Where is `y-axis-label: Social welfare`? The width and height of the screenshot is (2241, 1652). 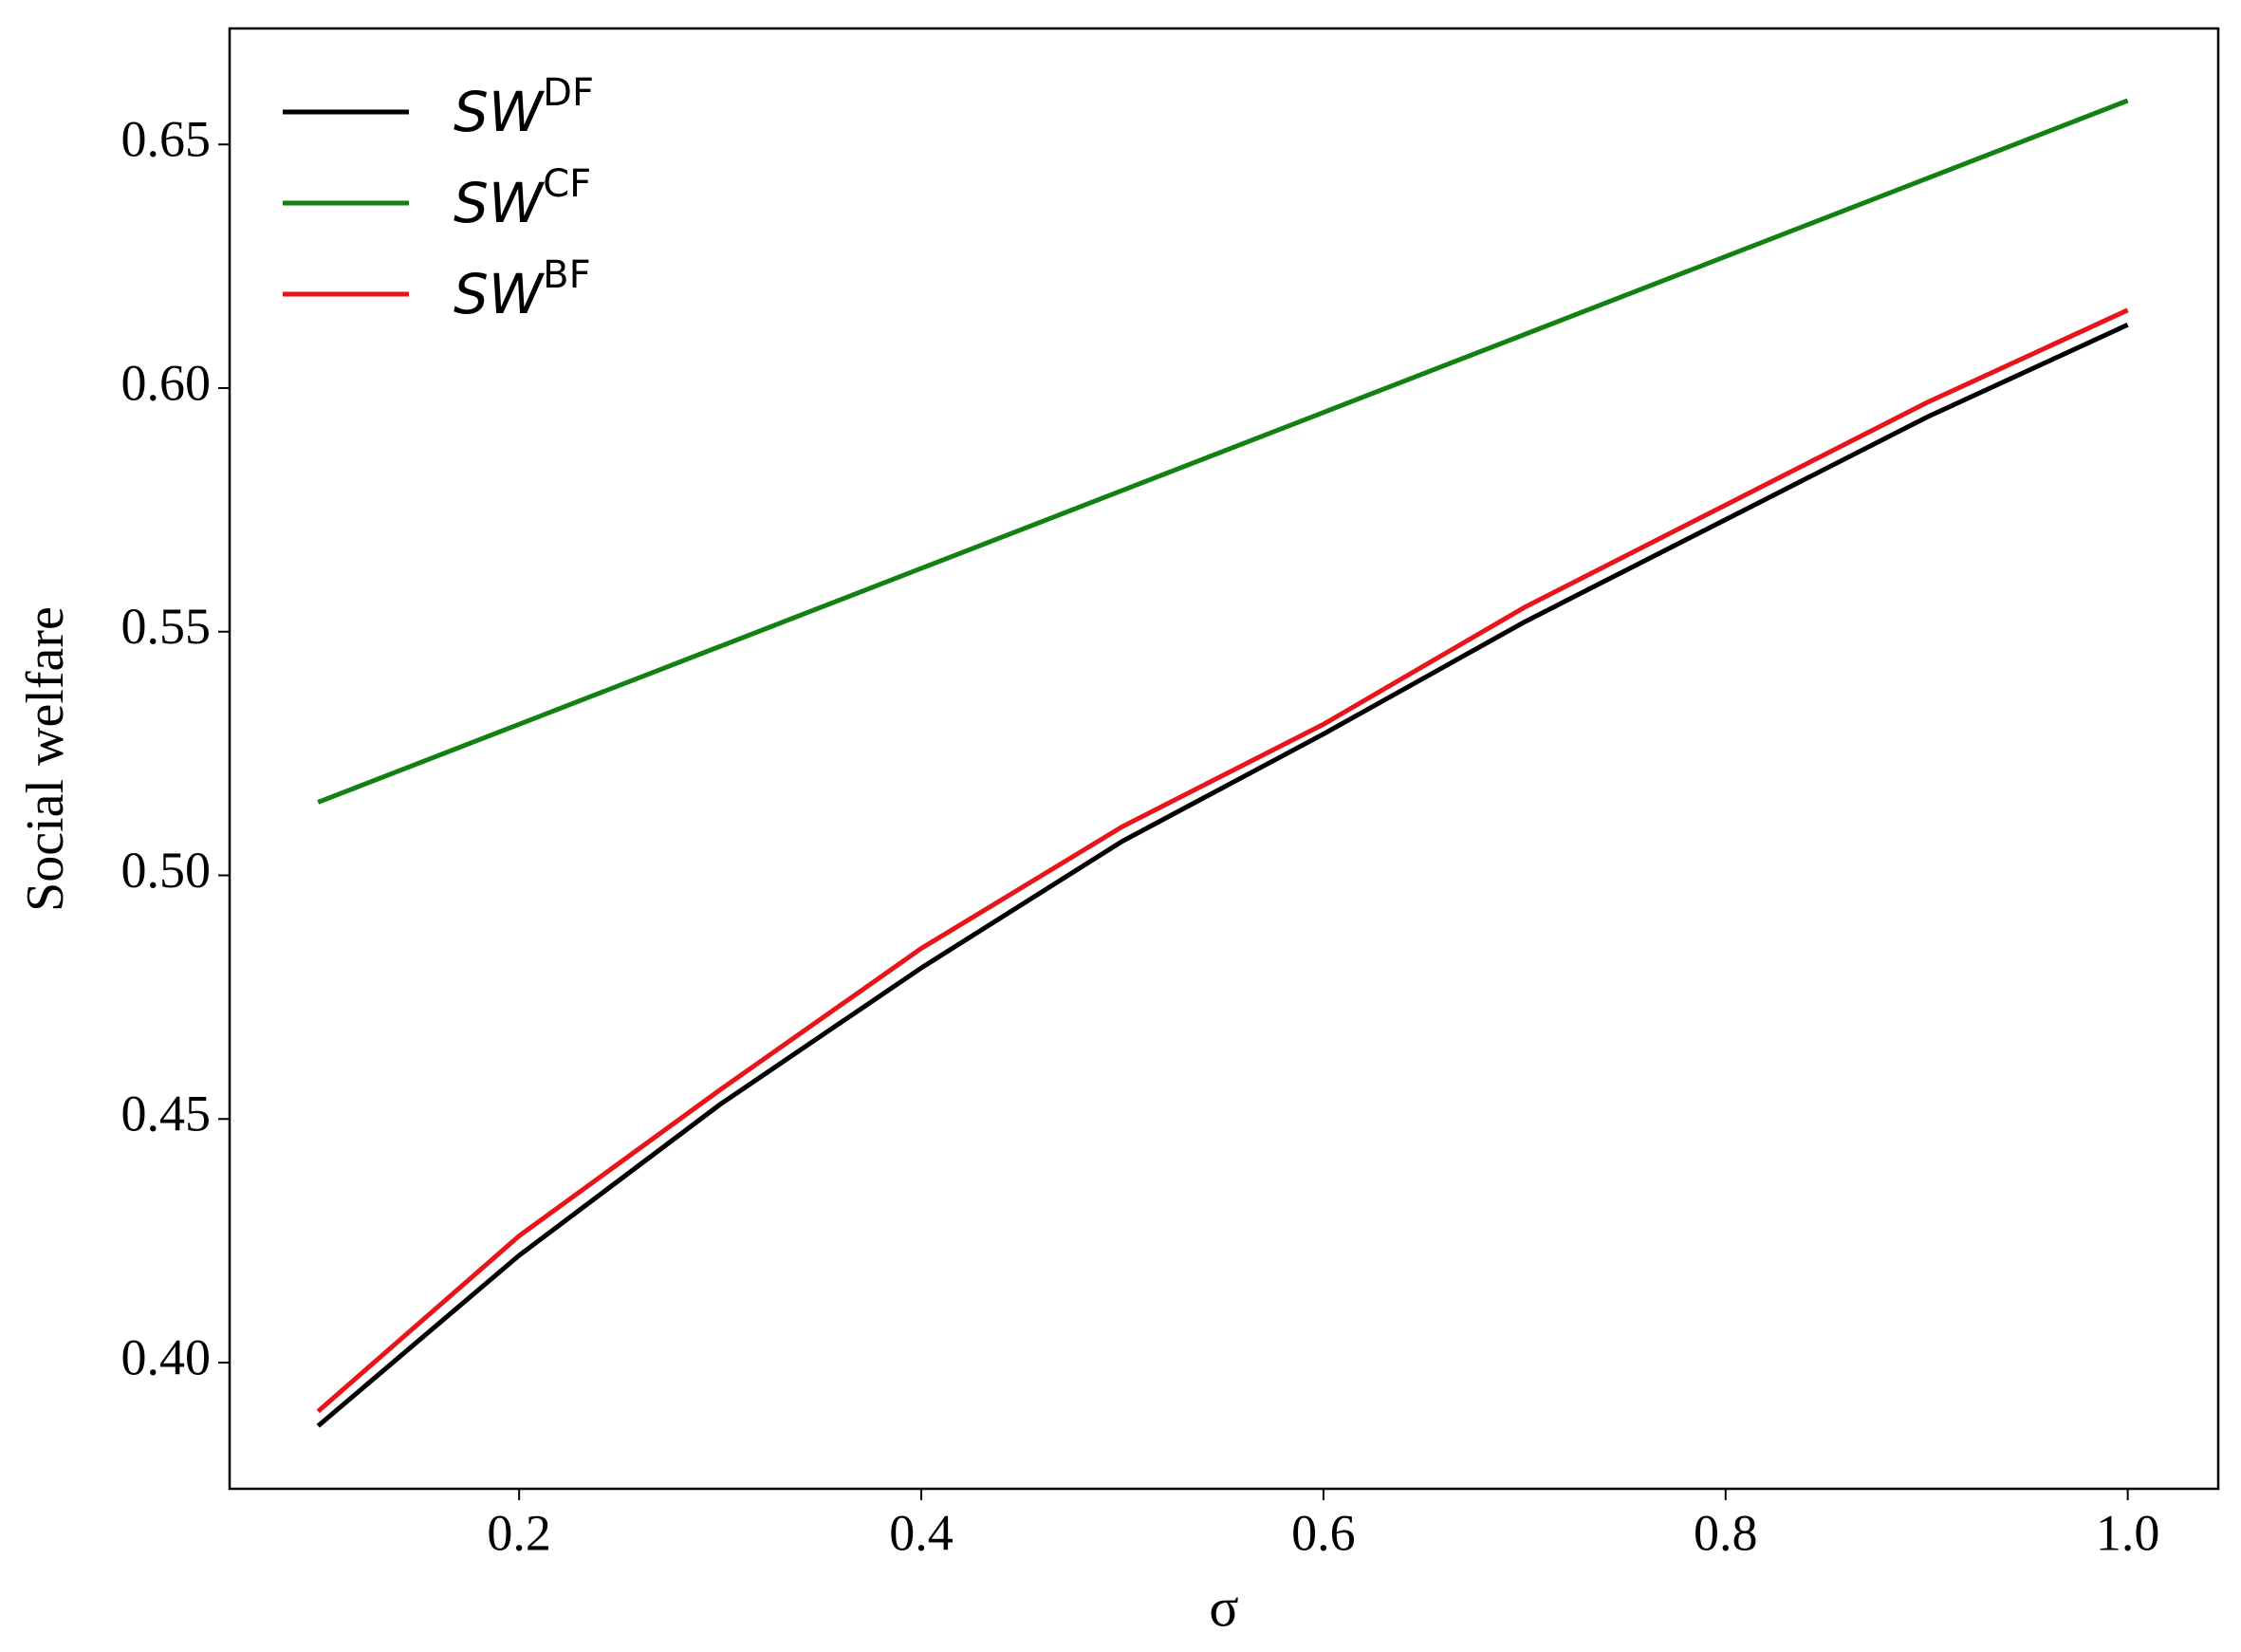
y-axis-label: Social welfare is located at coordinates (46, 759).